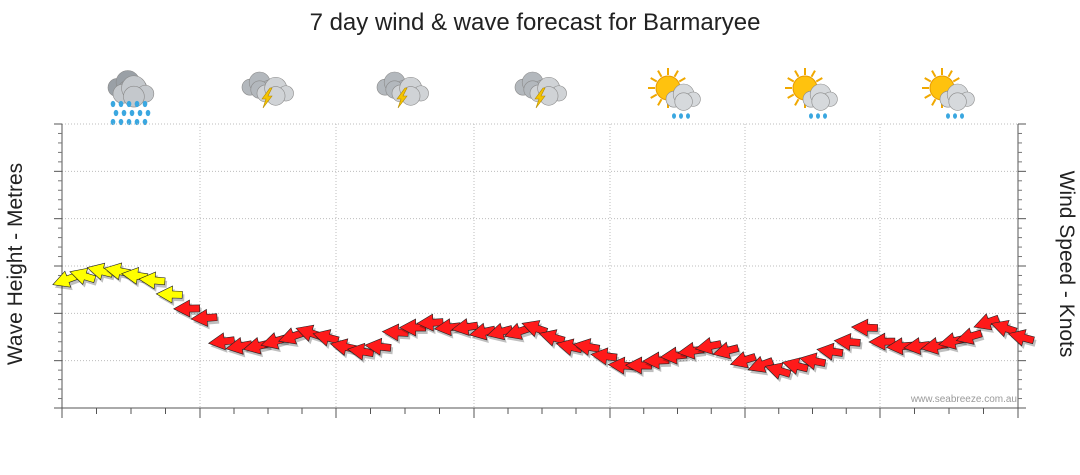  I want to click on left-axis-title: Wave Height - Metres, so click(15, 264).